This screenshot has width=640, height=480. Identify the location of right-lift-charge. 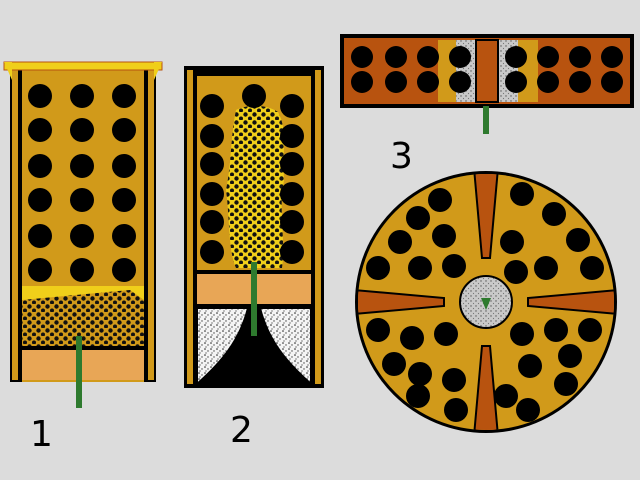
(285, 347).